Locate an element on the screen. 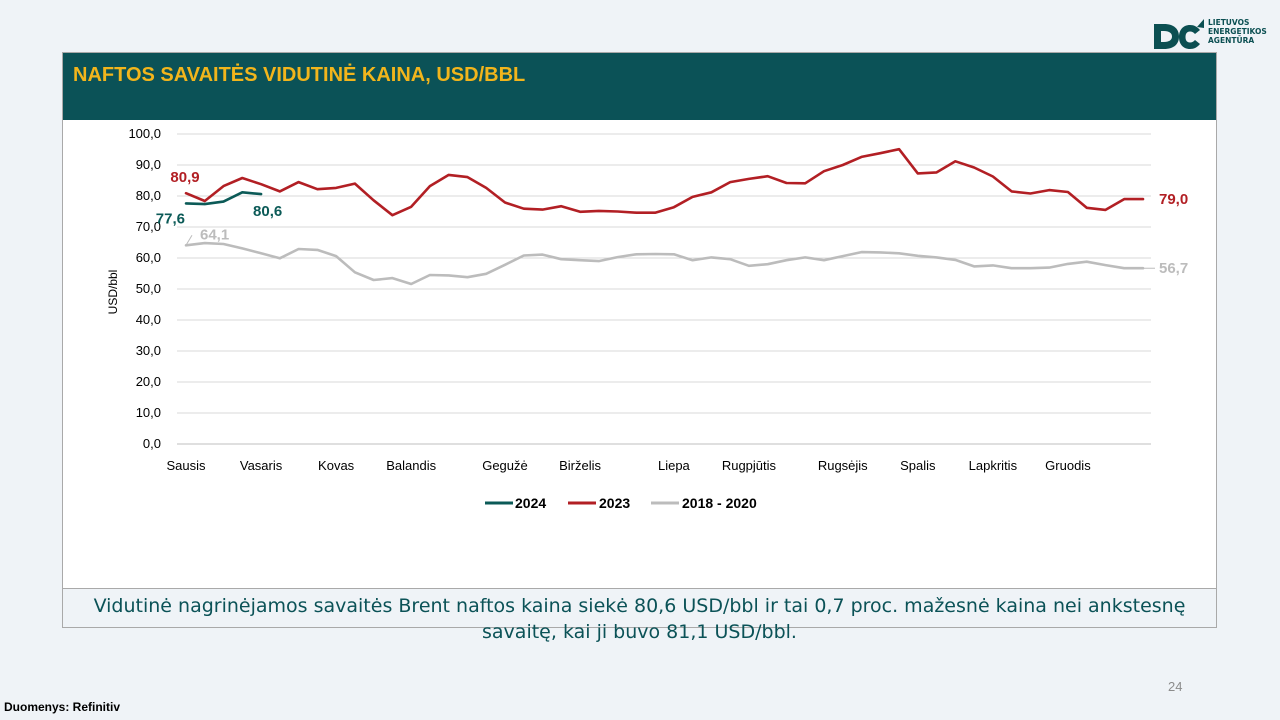 This screenshot has height=720, width=1280. x-month-label: Spalis is located at coordinates (918, 465).